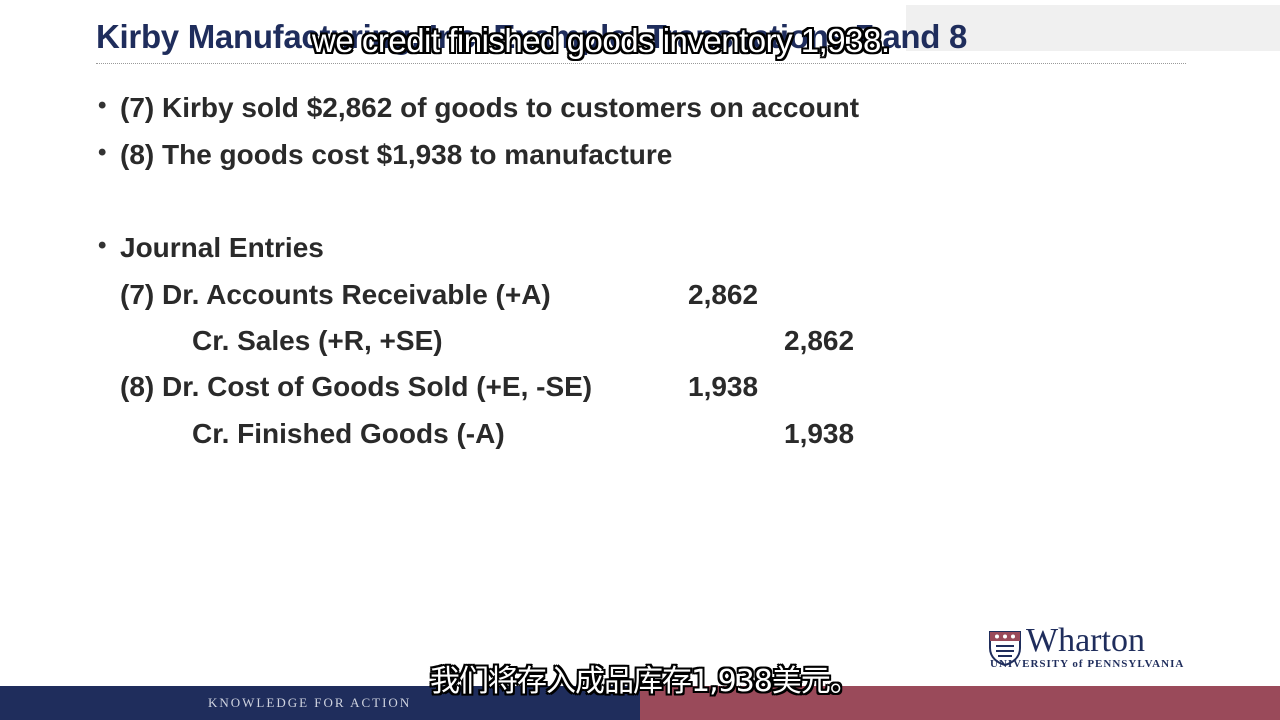  I want to click on entry-7-credit-amount: 2,862, so click(819, 340).